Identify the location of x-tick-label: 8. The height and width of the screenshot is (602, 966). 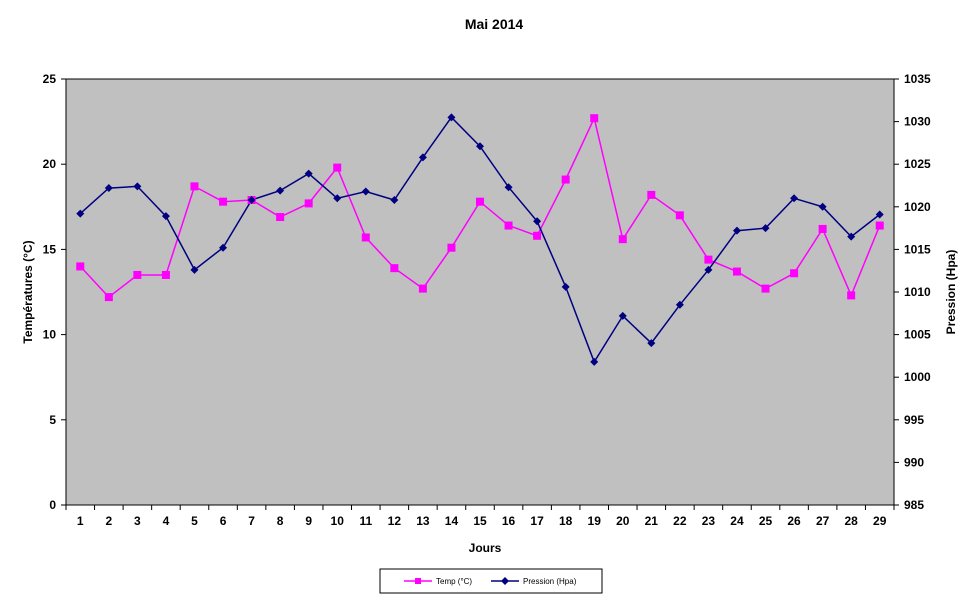
(280, 521).